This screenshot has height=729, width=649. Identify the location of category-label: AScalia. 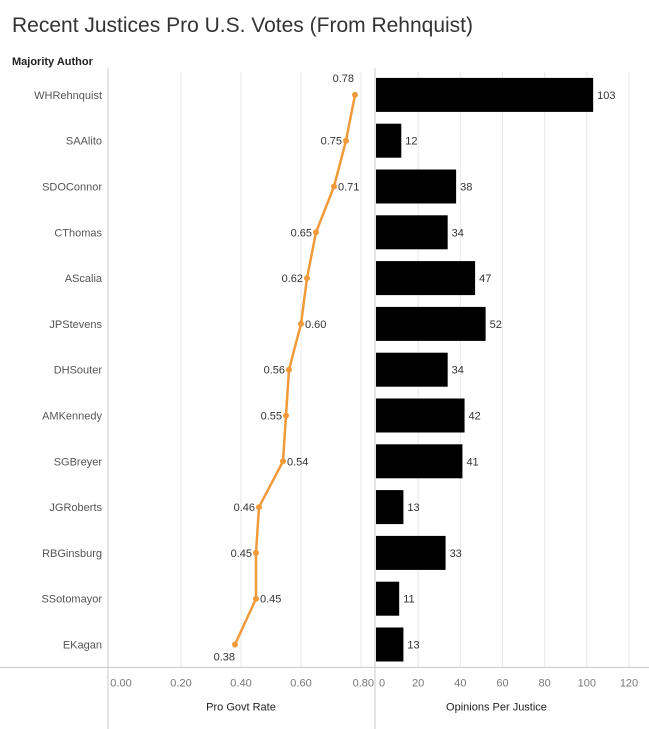
(84, 279).